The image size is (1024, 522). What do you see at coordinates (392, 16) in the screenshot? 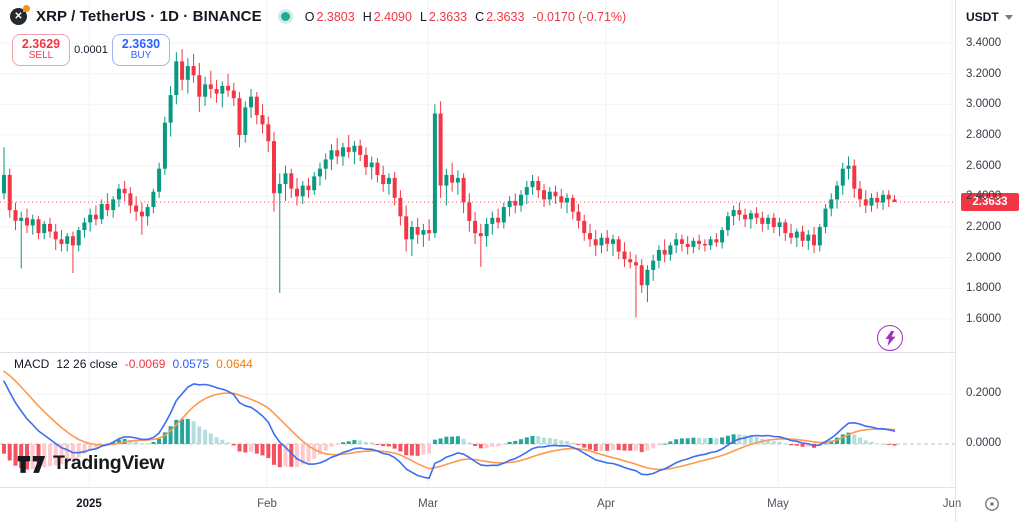
I see `ohlc-high-value: 2.4090` at bounding box center [392, 16].